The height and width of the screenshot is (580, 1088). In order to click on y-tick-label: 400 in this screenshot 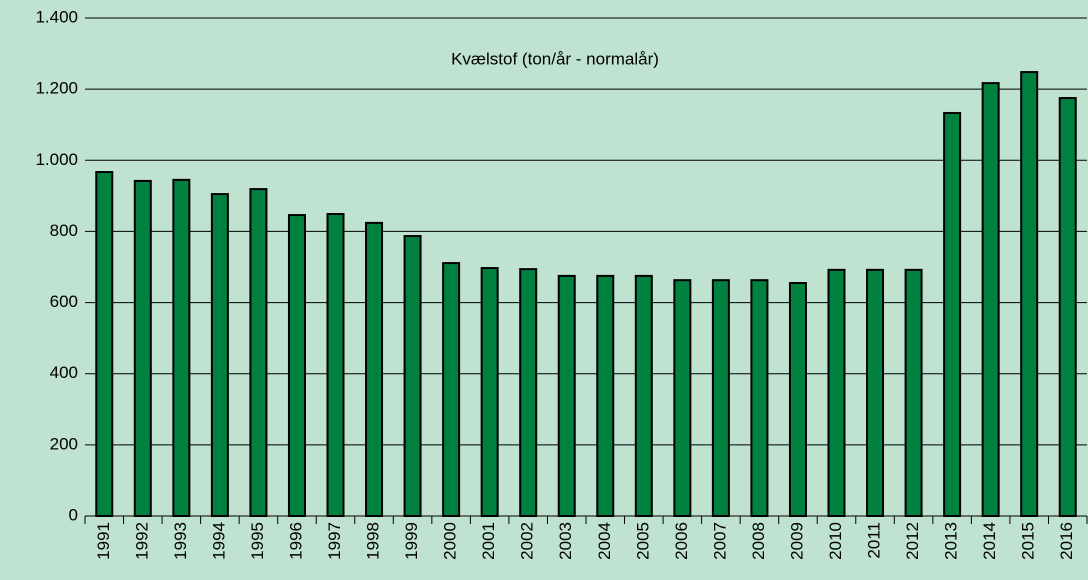, I will do `click(64, 372)`.